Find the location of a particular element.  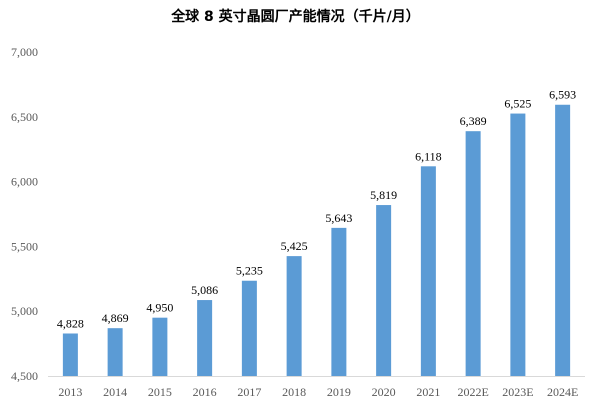

x-tick-label: 2015 is located at coordinates (160, 392).